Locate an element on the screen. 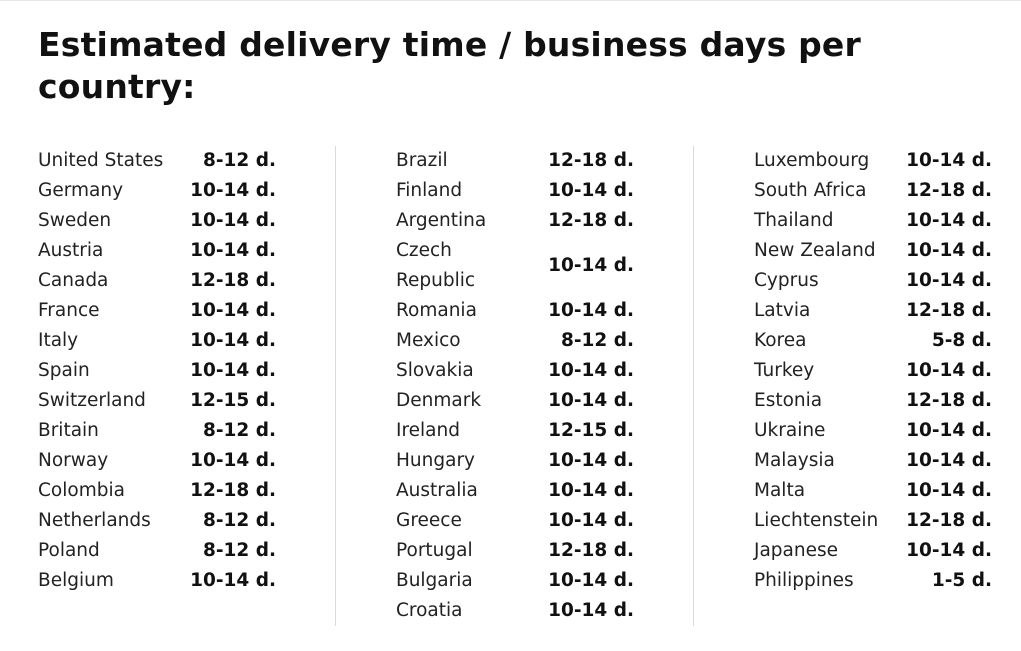  table-row: Australia 10-14 d. is located at coordinates (515, 491).